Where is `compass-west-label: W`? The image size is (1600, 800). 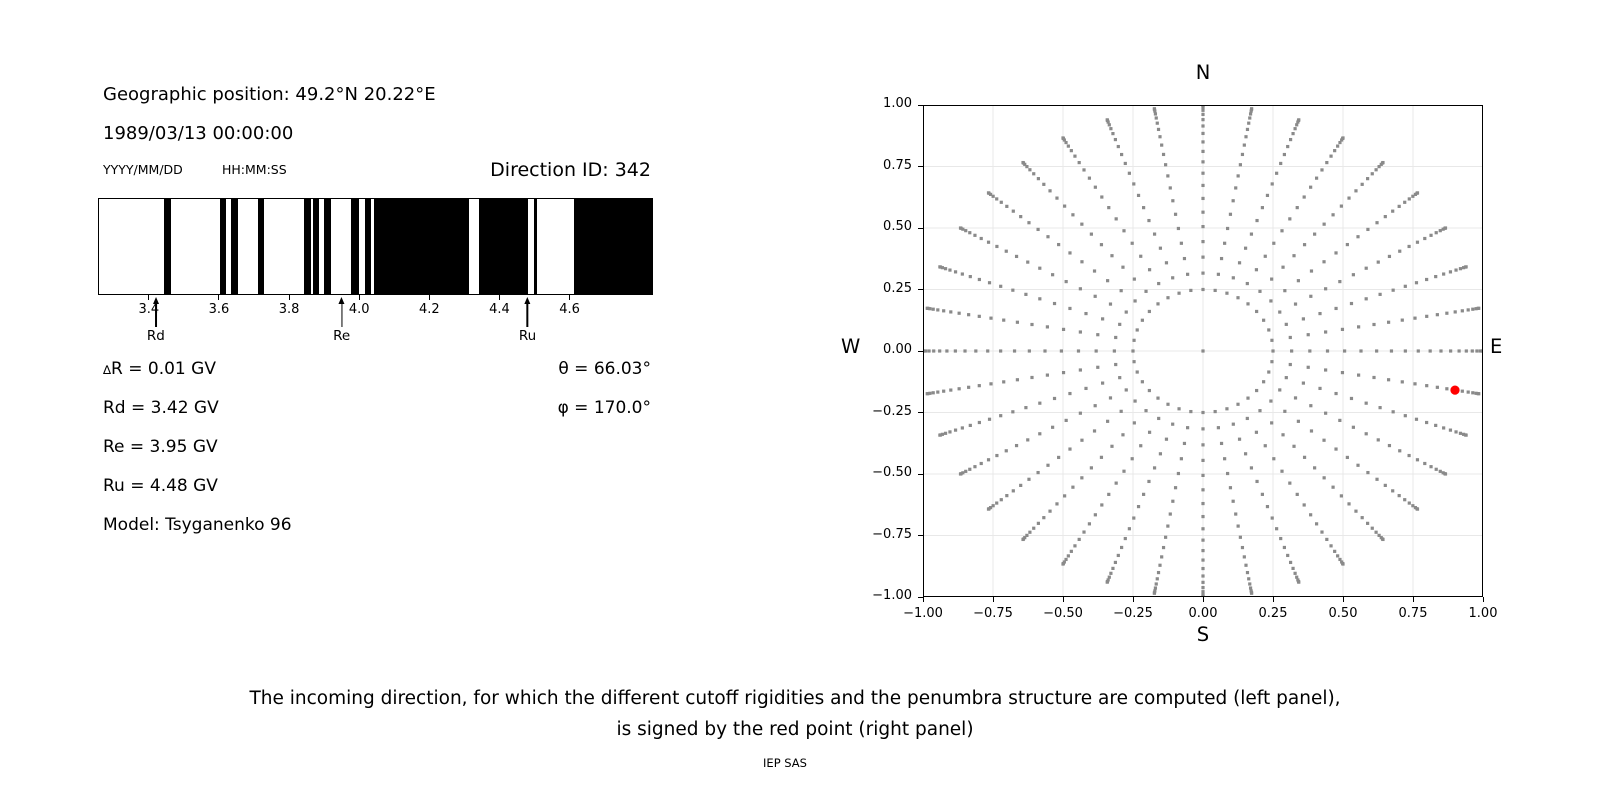 compass-west-label: W is located at coordinates (851, 346).